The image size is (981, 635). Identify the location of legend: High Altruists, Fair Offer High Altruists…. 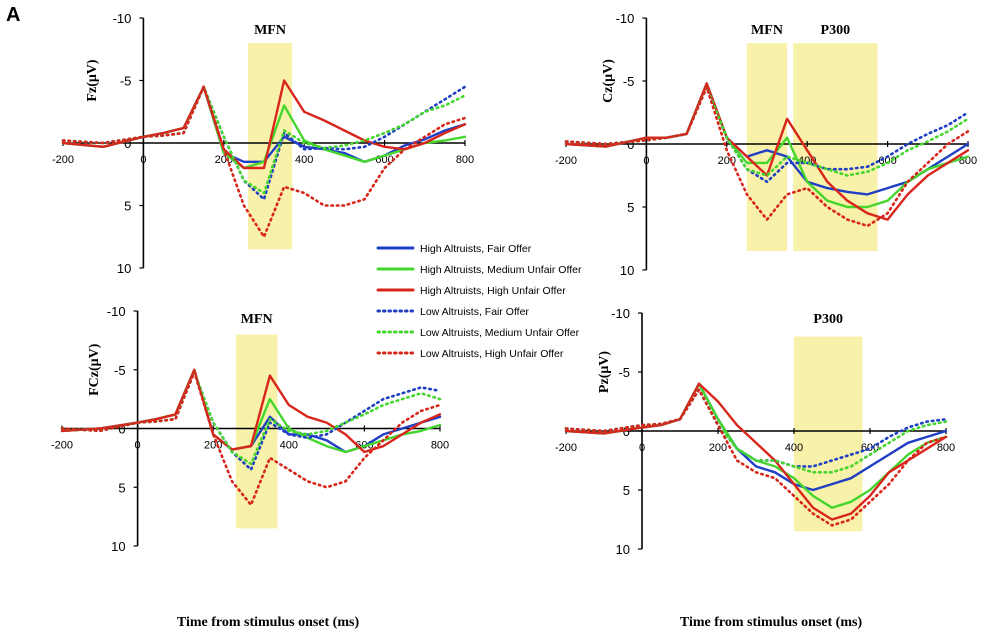
(479, 301).